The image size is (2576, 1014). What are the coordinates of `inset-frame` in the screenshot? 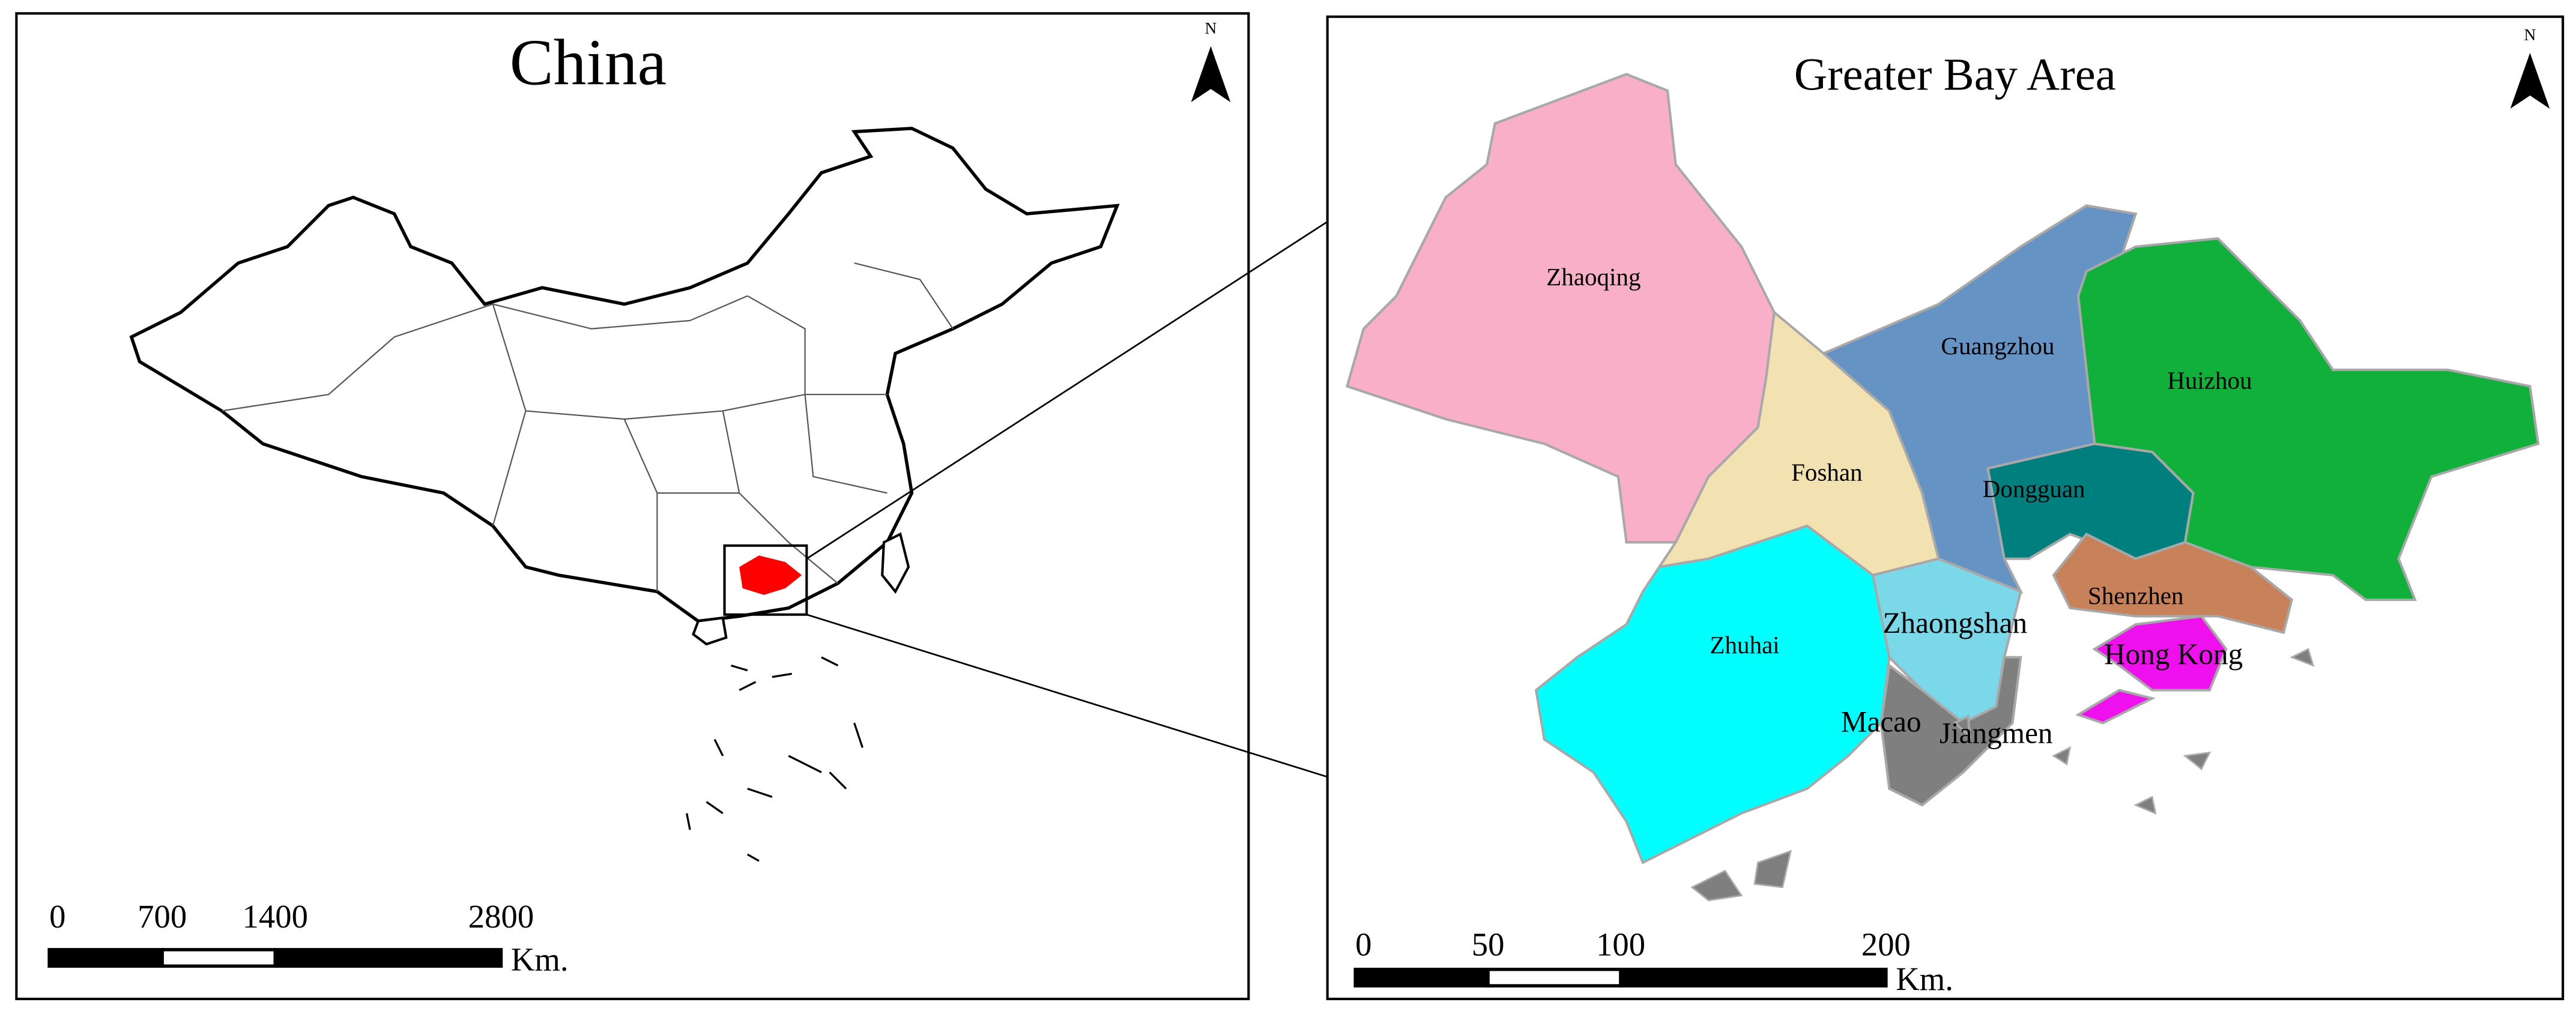 It's located at (766, 580).